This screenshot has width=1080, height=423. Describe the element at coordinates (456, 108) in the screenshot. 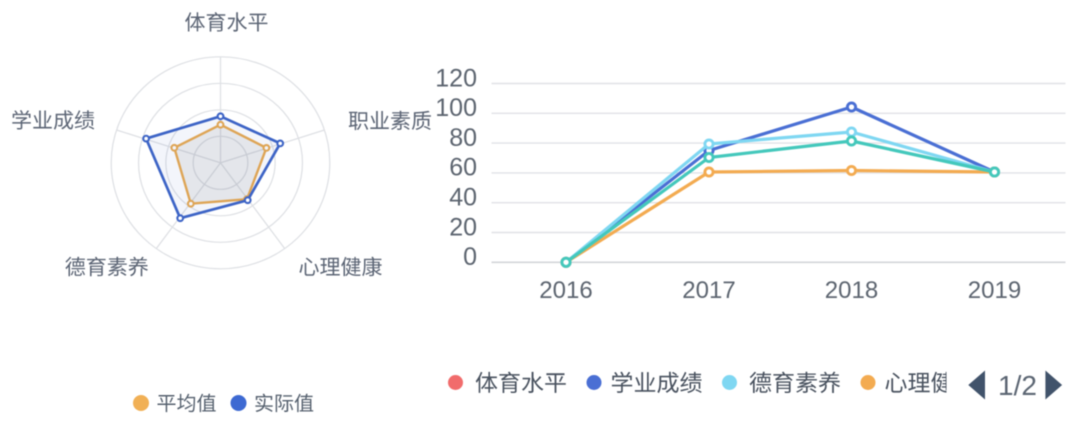

I see `svg-text: 100` at that location.